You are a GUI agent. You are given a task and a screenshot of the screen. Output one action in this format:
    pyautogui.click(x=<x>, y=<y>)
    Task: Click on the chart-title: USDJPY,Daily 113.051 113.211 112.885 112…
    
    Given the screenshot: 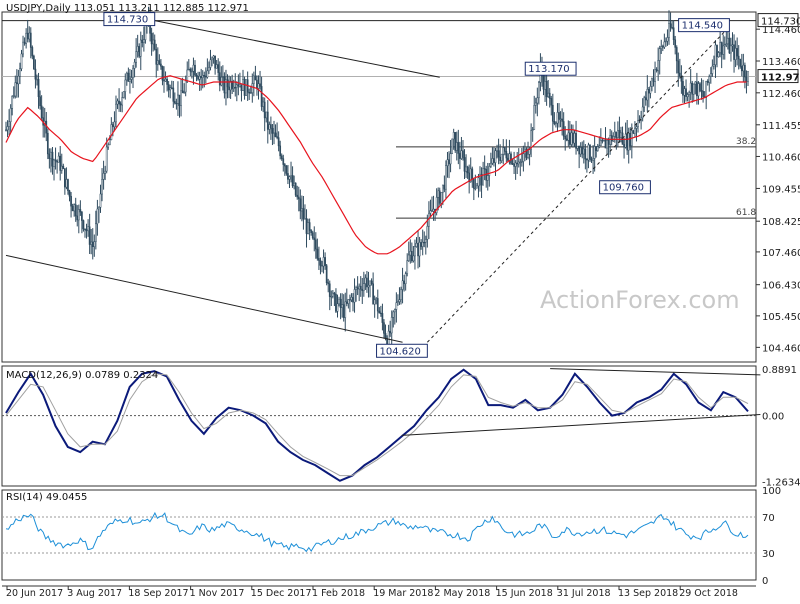 What is the action you would take?
    pyautogui.click(x=127, y=8)
    